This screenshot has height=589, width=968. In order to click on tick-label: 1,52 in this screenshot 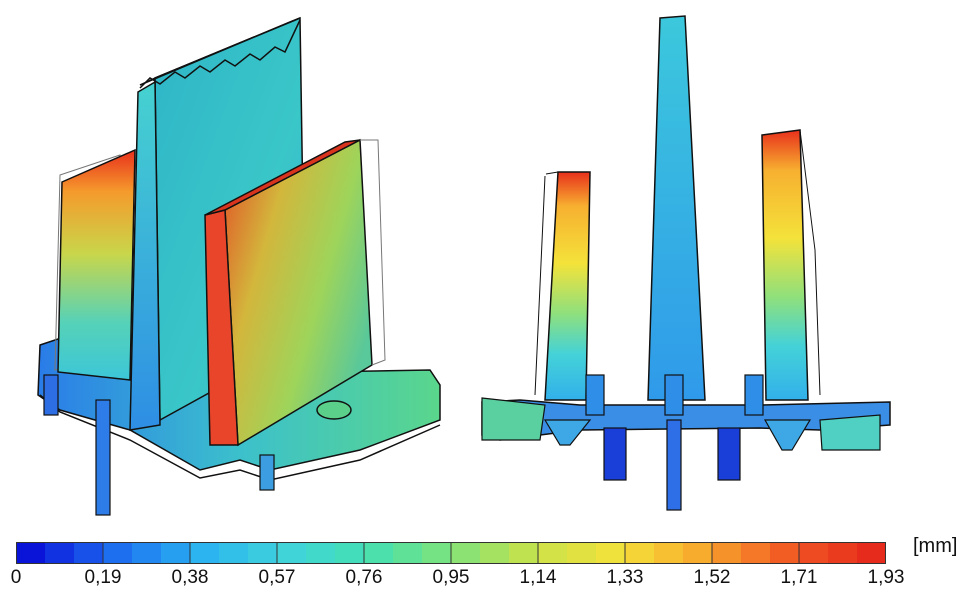, I will do `click(712, 577)`.